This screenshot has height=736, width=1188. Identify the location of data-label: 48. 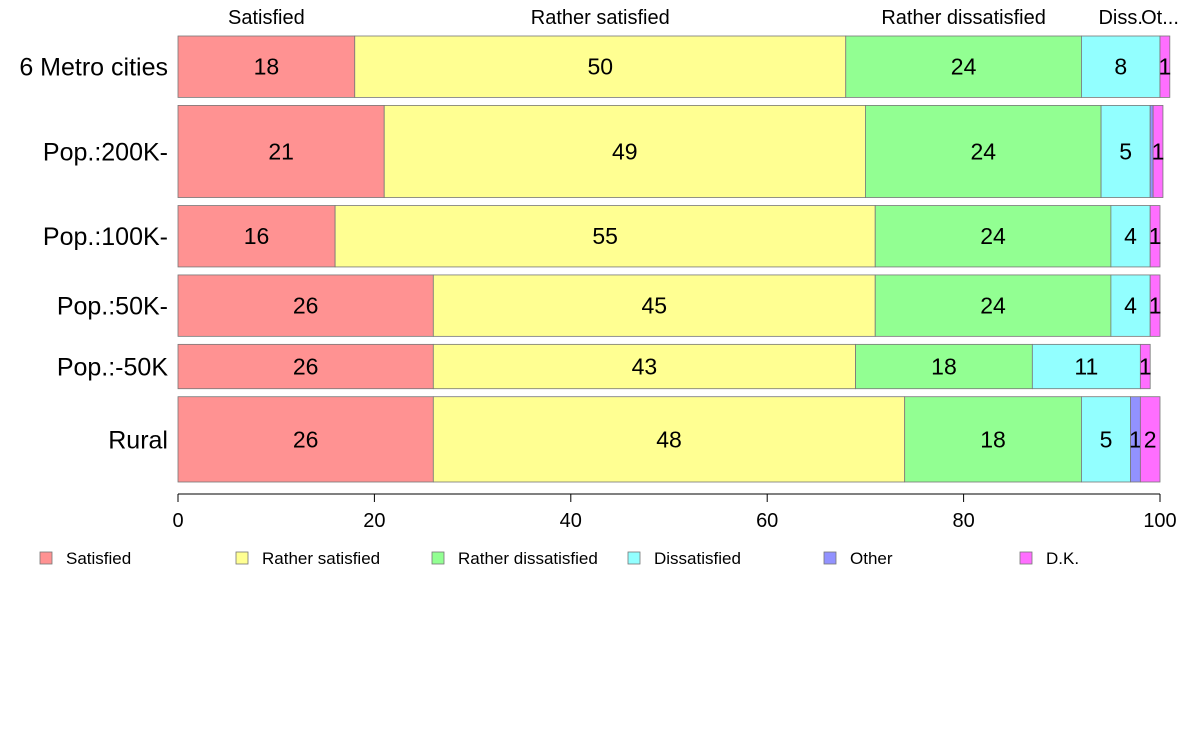
(669, 439).